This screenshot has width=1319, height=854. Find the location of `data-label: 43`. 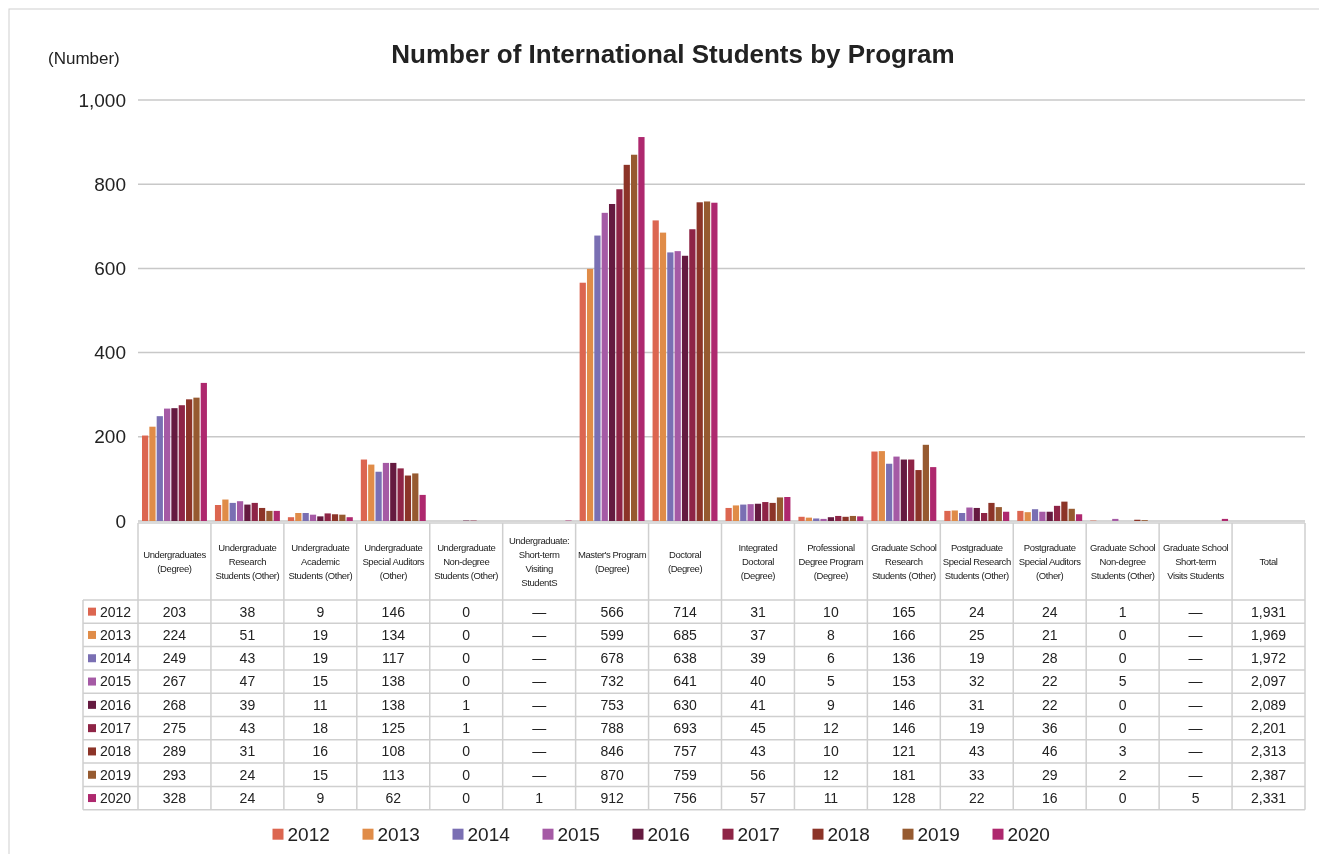

data-label: 43 is located at coordinates (758, 751).